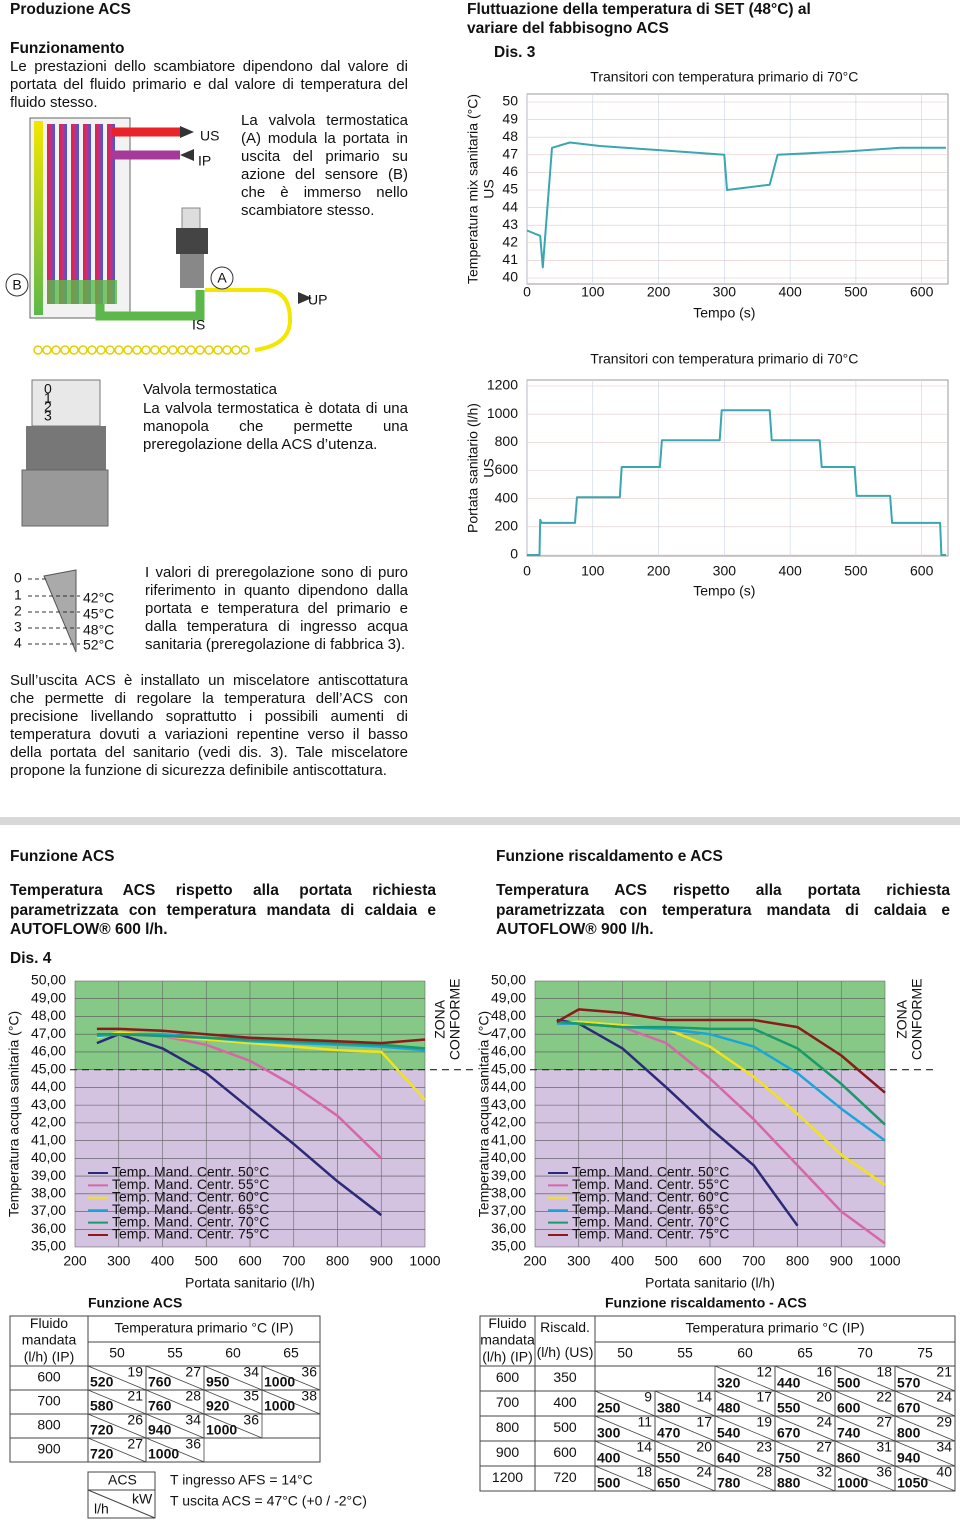 This screenshot has height=1521, width=960. I want to click on cell-flow: 440, so click(789, 1383).